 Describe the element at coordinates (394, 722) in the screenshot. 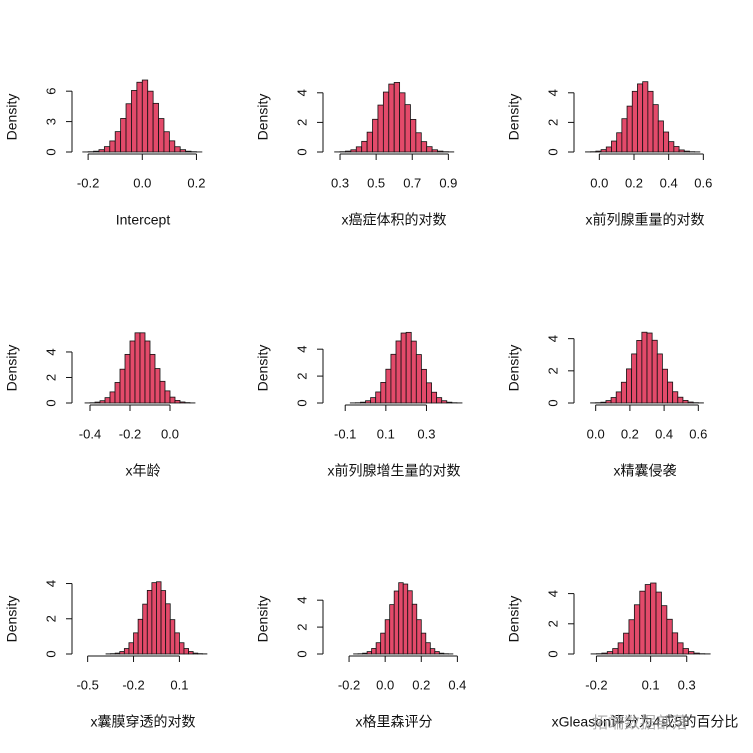

I see `x-axis-label: x格里森评分` at that location.